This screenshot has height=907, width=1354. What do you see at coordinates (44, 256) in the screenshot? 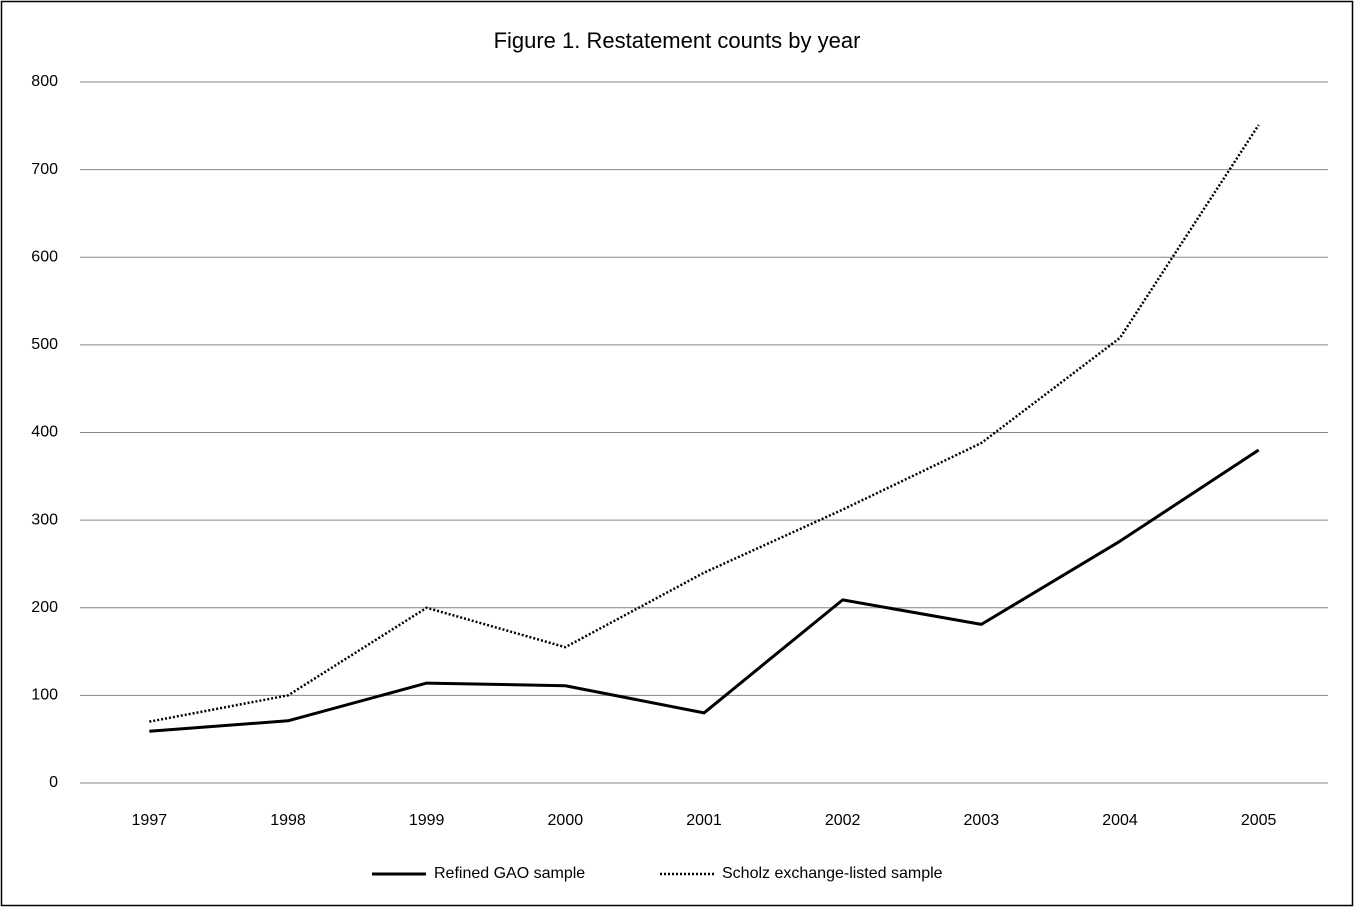
I see `y-tick-label: 600` at bounding box center [44, 256].